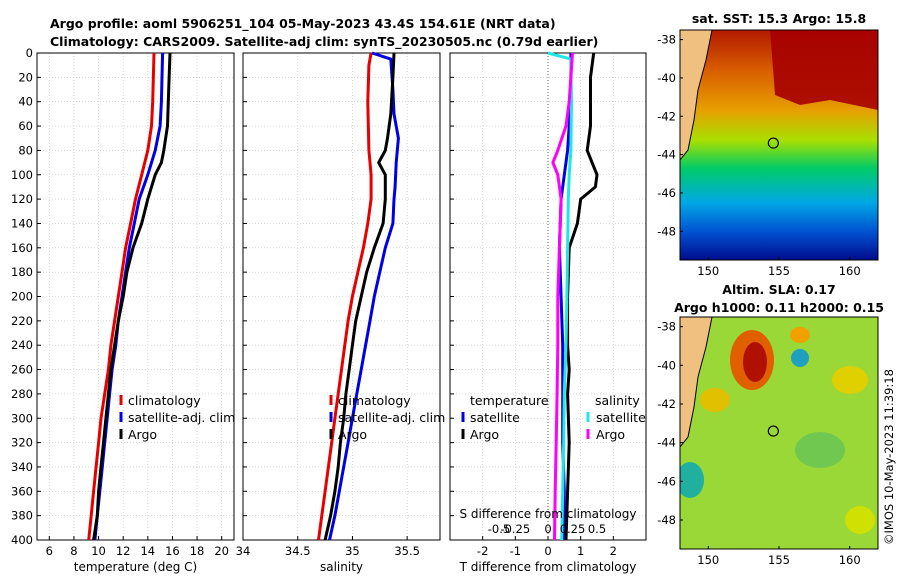 The height and width of the screenshot is (580, 900). What do you see at coordinates (25, 102) in the screenshot?
I see `y-tick-label: 40` at bounding box center [25, 102].